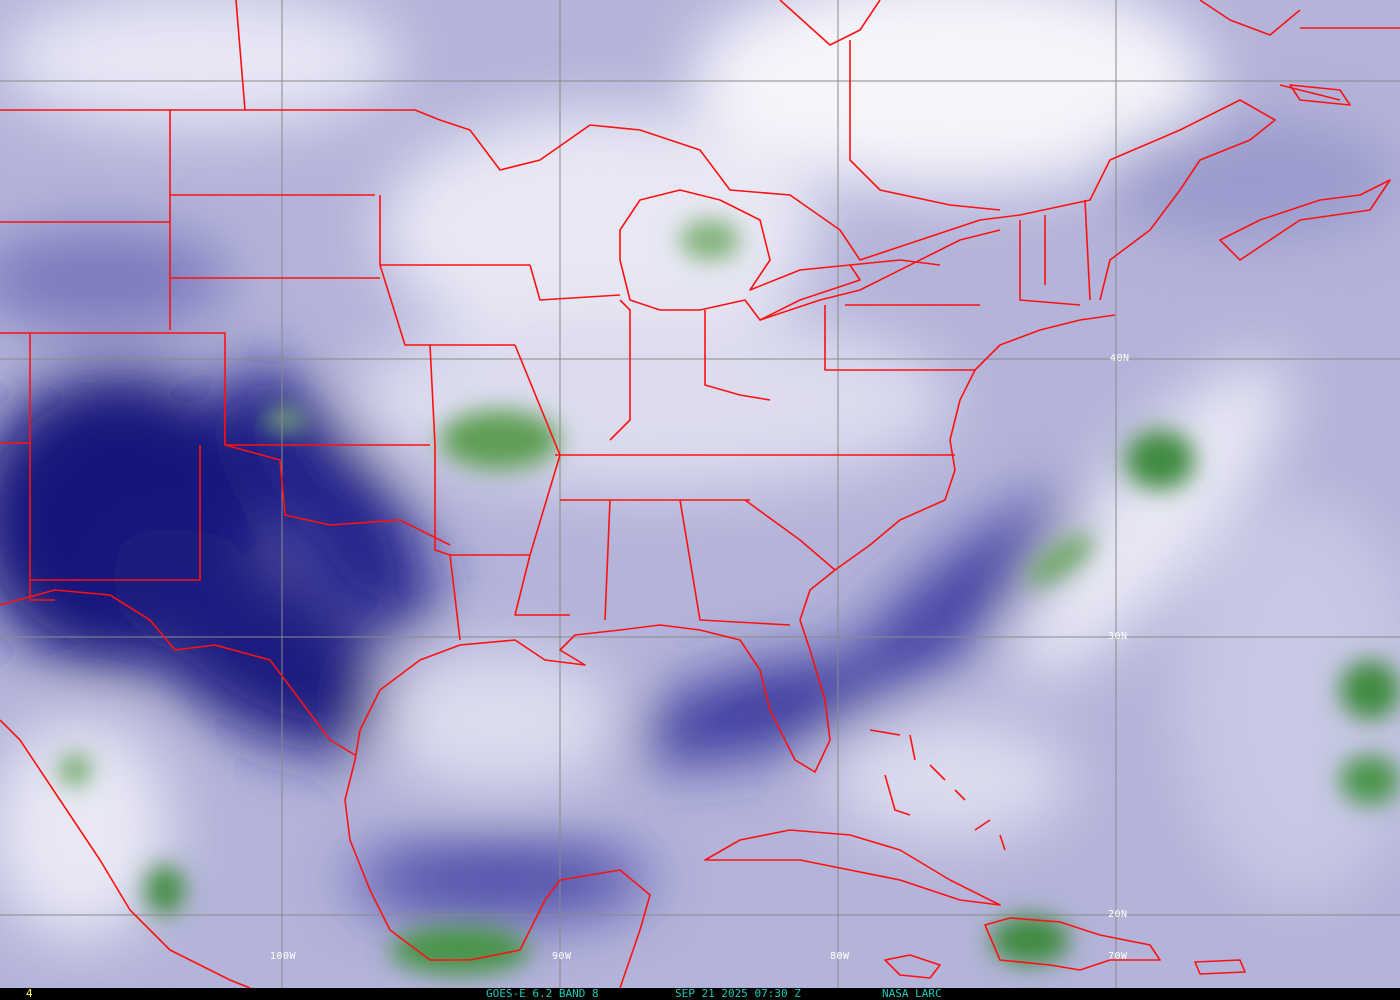 This screenshot has width=1400, height=1000. Describe the element at coordinates (542, 993) in the screenshot. I see `satellite-band: GOES-E 6.2 BAND 8` at that location.